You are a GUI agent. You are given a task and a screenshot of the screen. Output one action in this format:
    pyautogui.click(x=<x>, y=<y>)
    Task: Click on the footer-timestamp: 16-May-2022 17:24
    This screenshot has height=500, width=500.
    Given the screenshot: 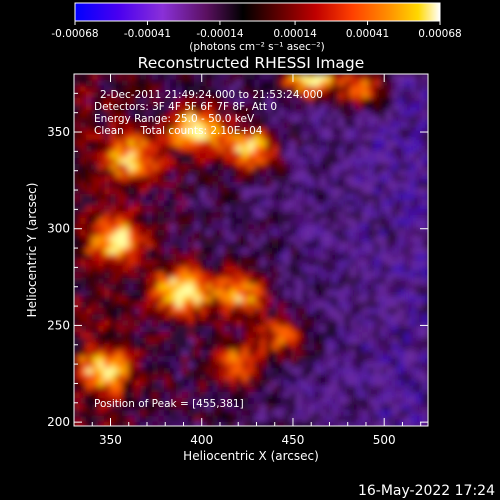 What is the action you would take?
    pyautogui.click(x=426, y=491)
    